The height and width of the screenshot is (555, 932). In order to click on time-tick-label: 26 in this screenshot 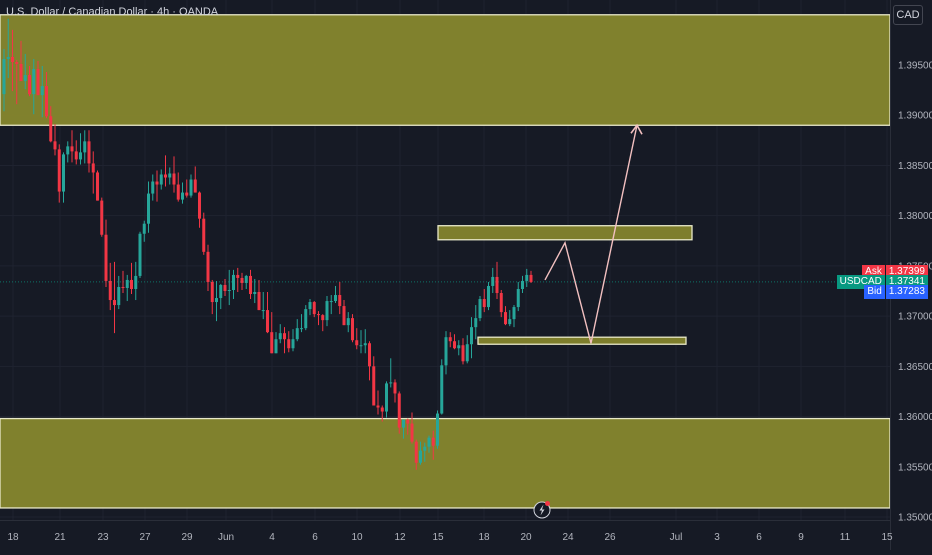, I will do `click(610, 537)`.